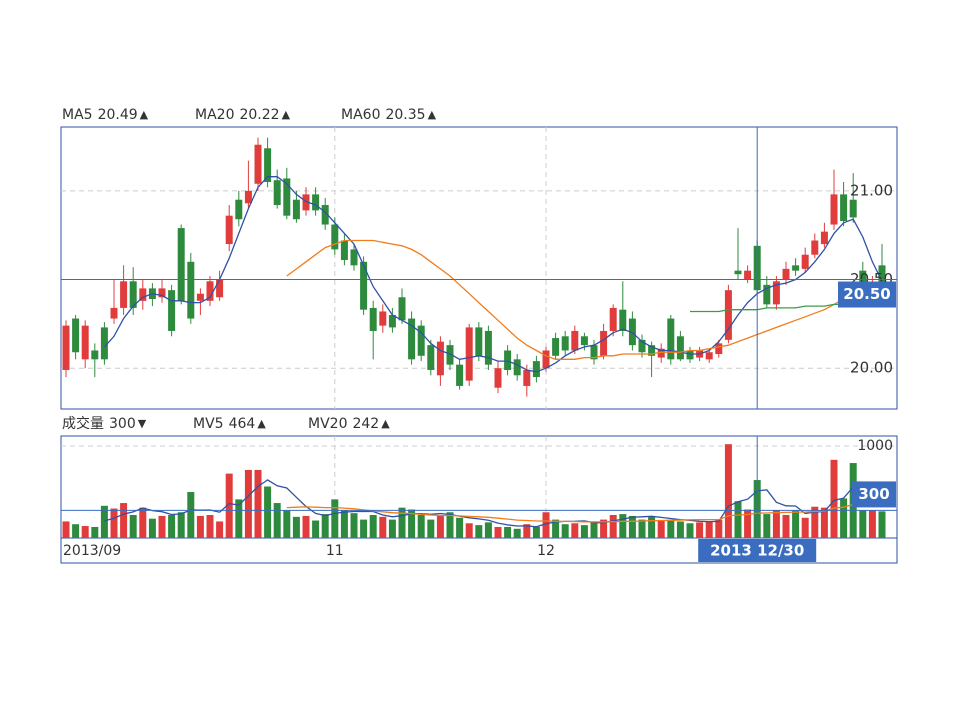 The width and height of the screenshot is (960, 720). Describe the element at coordinates (360, 115) in the screenshot. I see `legend-name: MA60` at that location.